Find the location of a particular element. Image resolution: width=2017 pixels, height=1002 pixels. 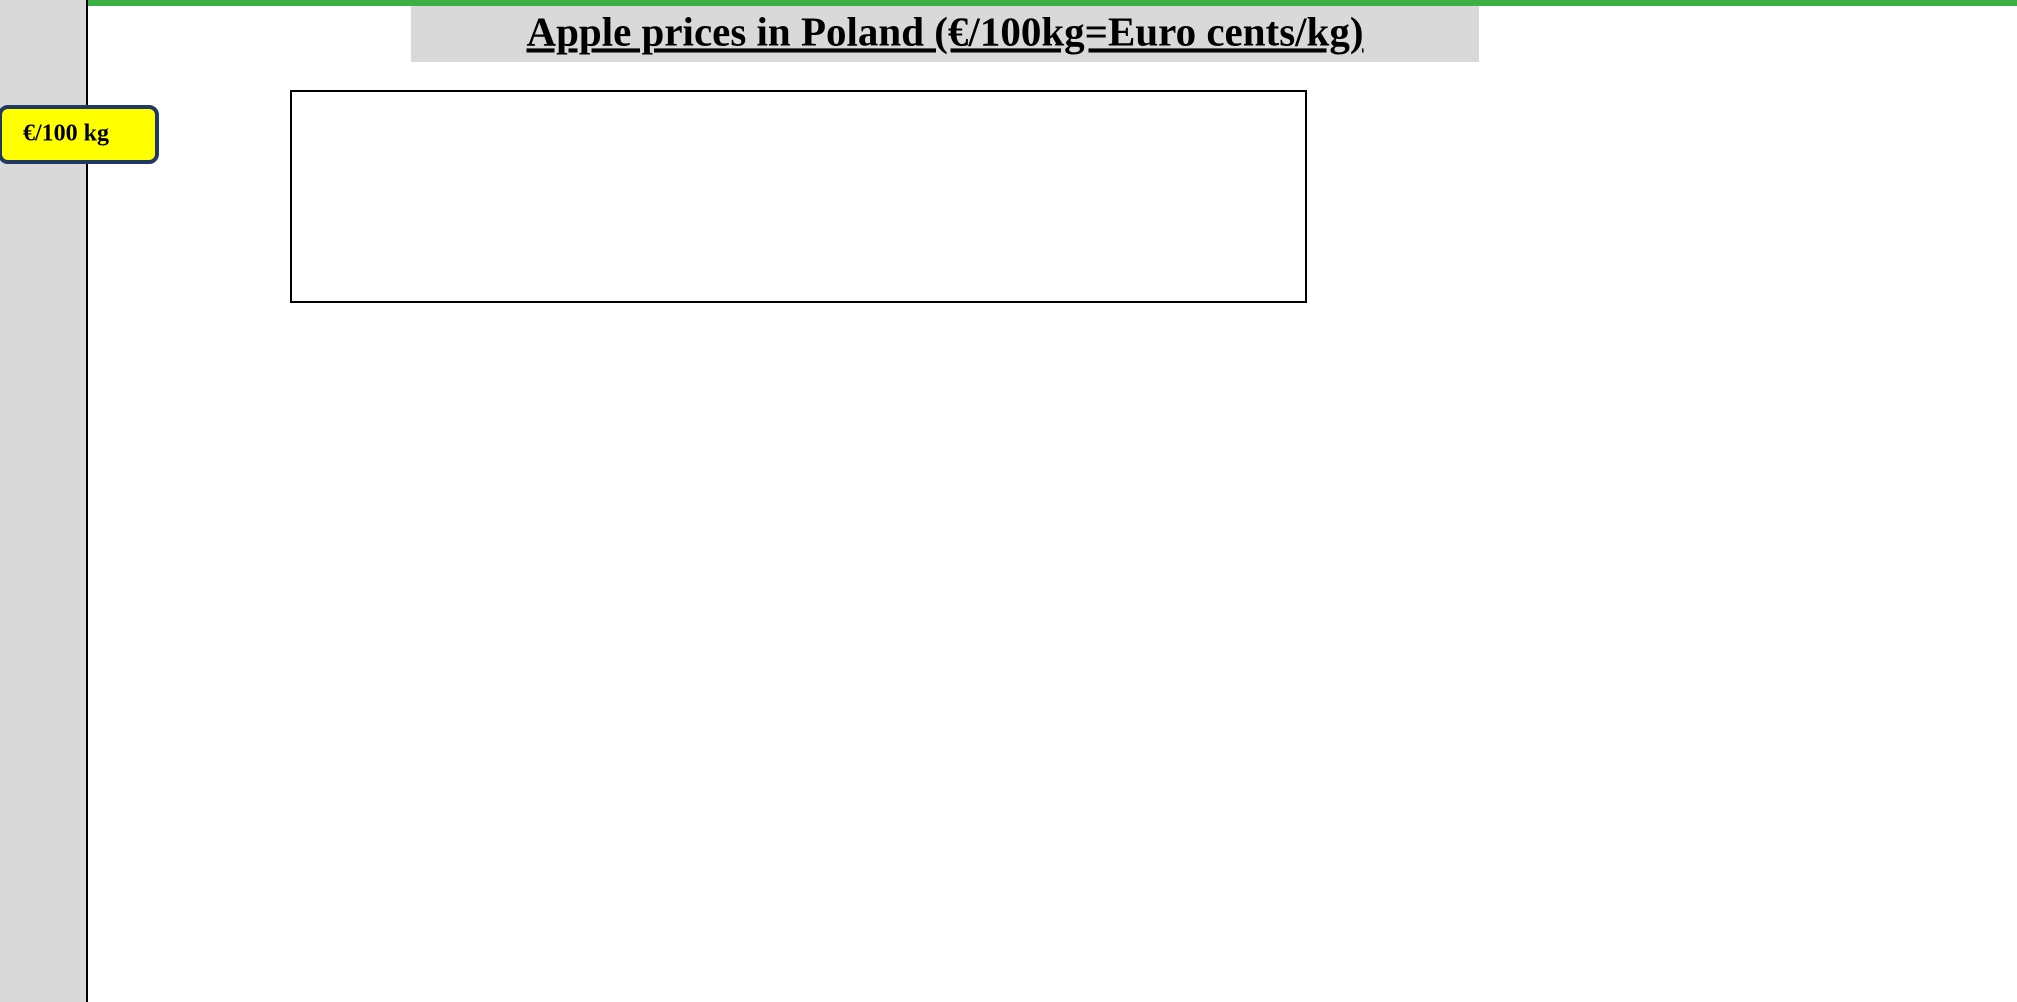

y-axis-label: €/100 kg is located at coordinates (66, 134).